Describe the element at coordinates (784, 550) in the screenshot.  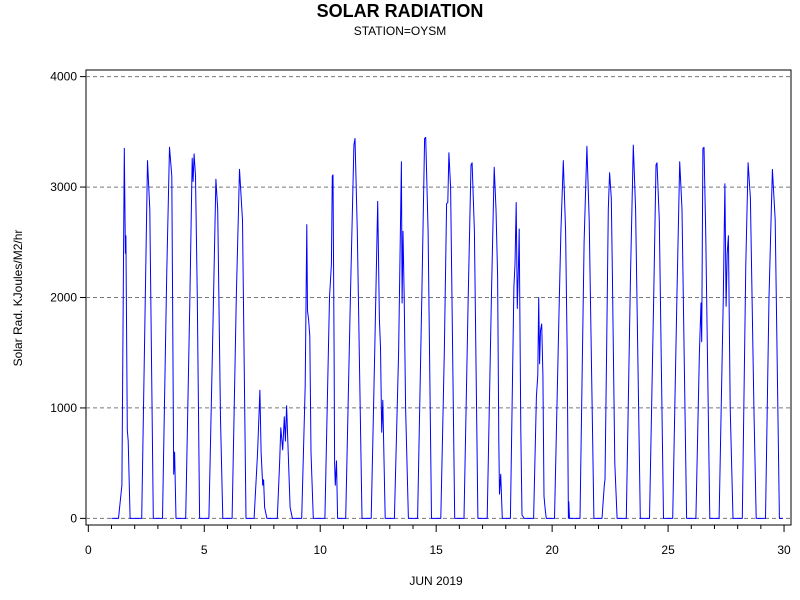
I see `x-tick-label: 30` at that location.